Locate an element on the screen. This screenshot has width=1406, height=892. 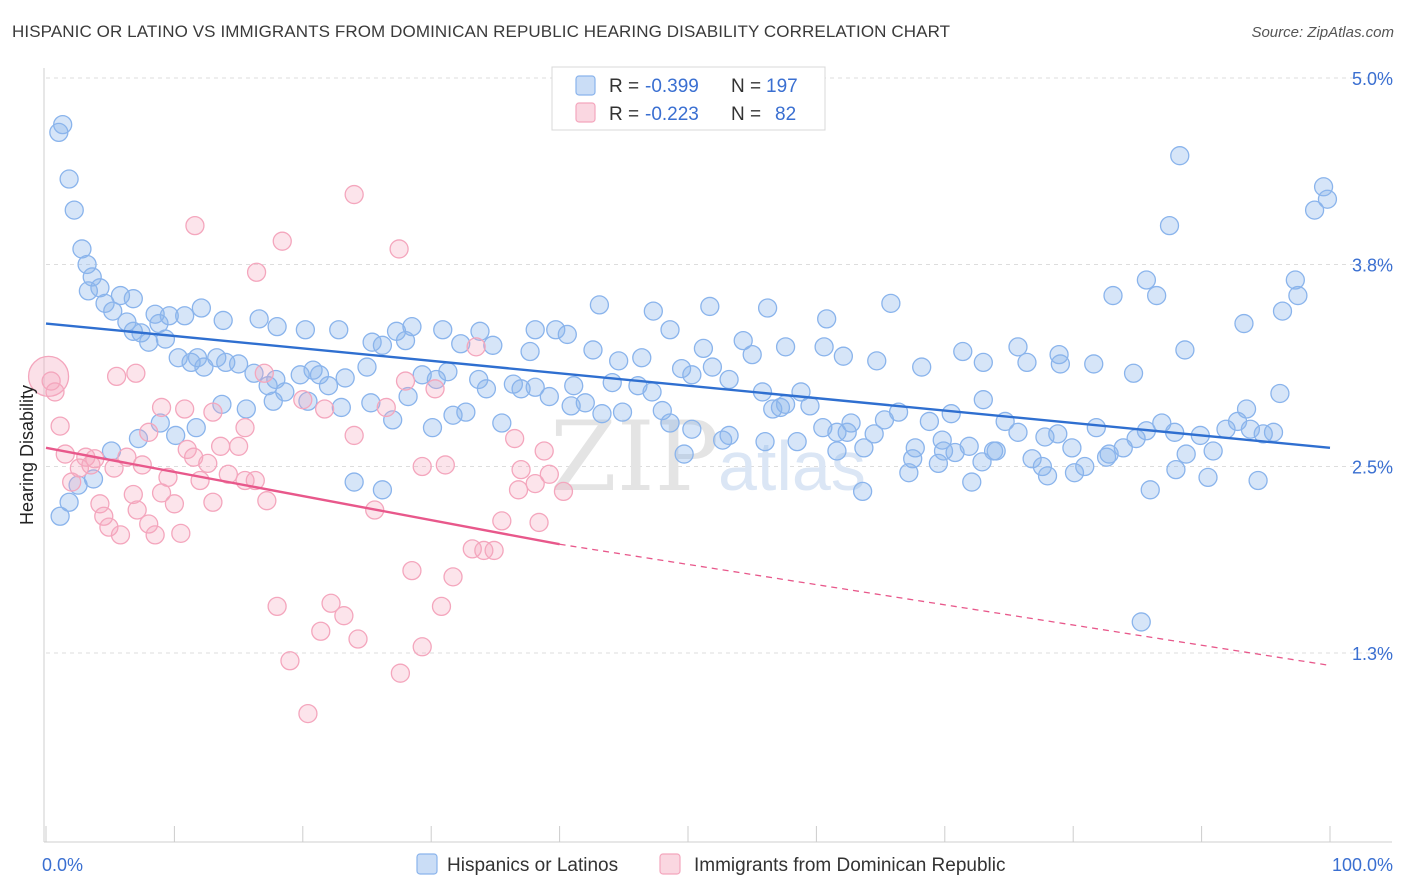
hispanics-trendline is located at coordinates (688, 386).